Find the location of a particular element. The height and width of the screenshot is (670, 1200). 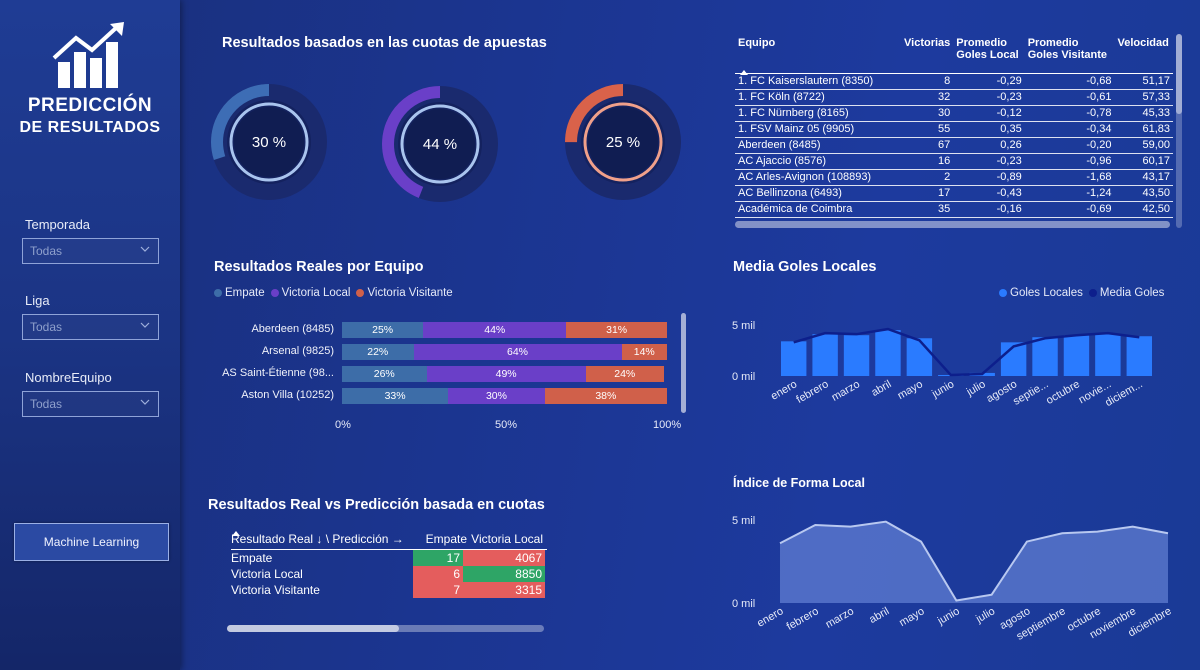

x-tick-label: junio is located at coordinates (948, 616).